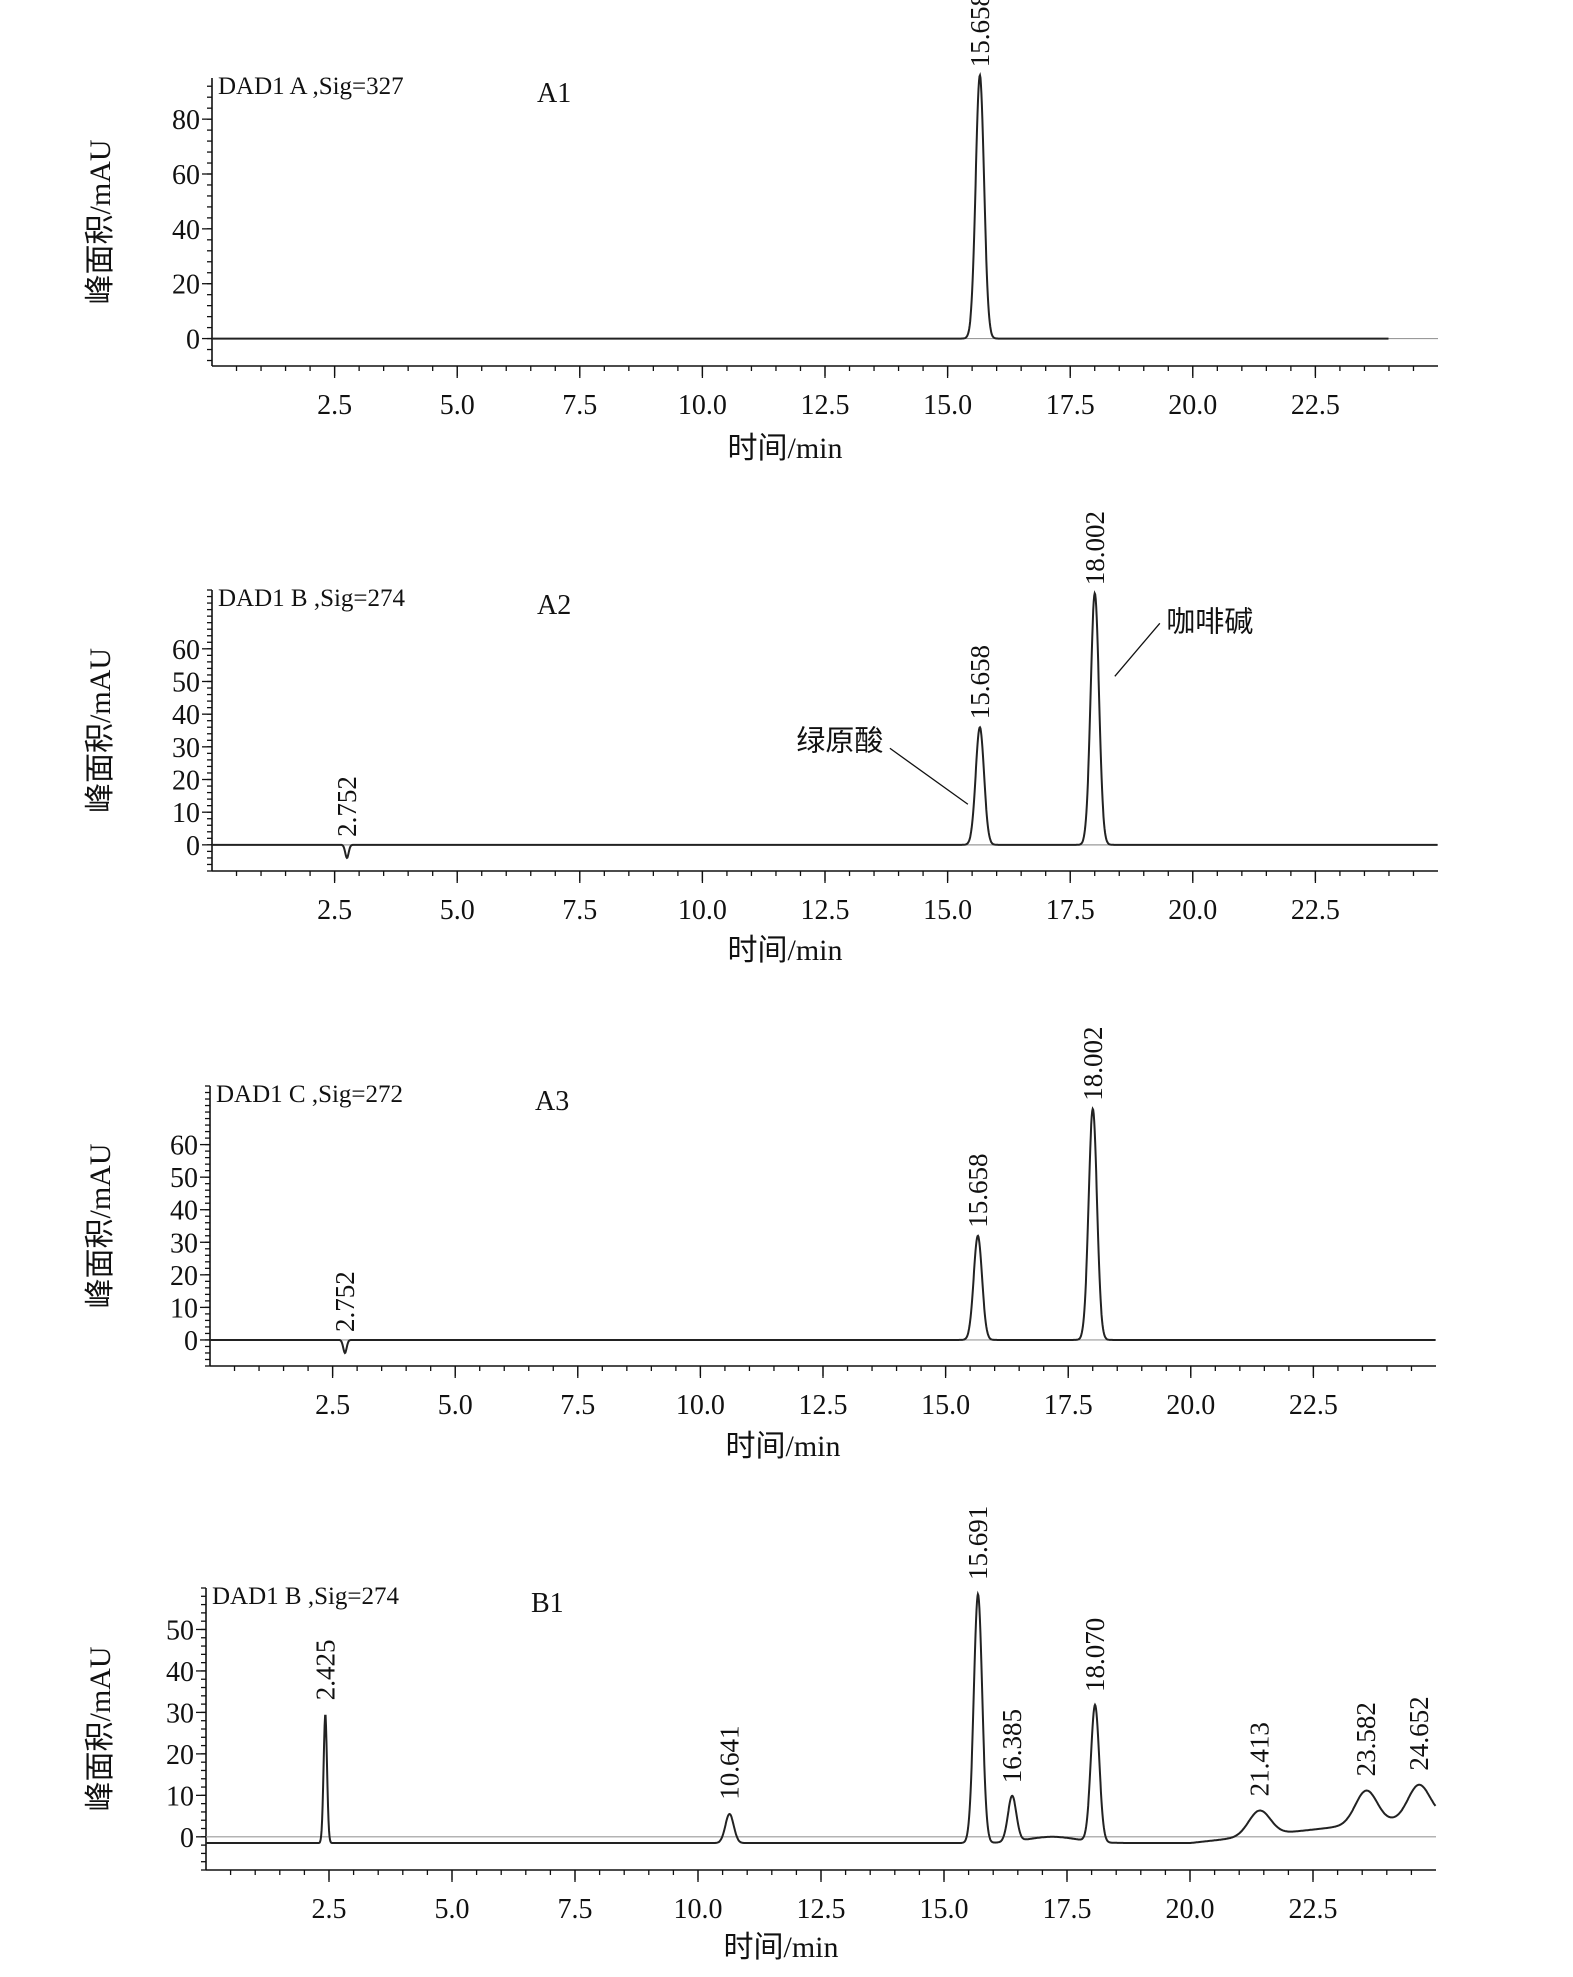 The height and width of the screenshot is (1977, 1573). I want to click on signal-label: DAD1 C ,Sig=272, so click(309, 1094).